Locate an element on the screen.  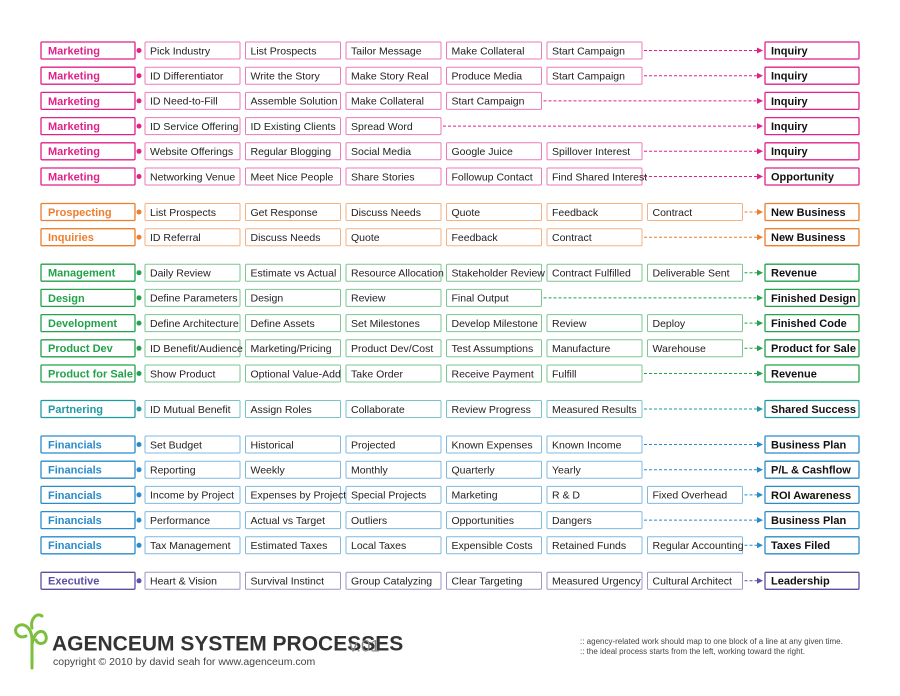
outcome-label: Leadership is located at coordinates (800, 582).